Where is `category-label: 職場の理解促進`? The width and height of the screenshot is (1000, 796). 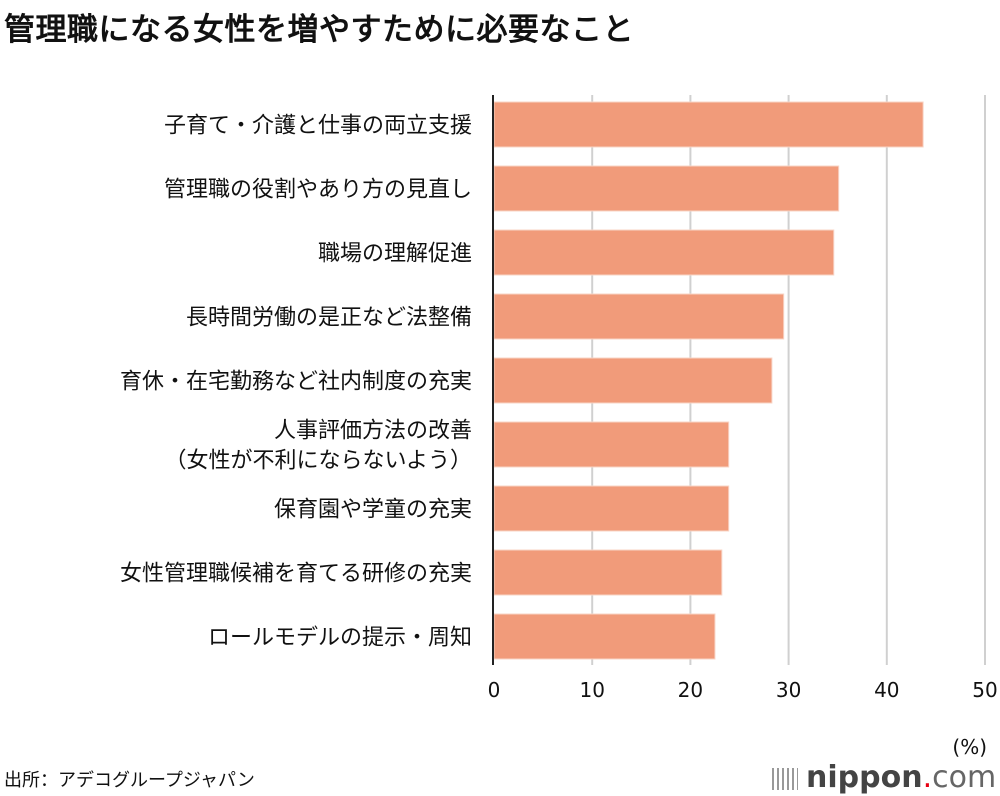
category-label: 職場の理解促進 is located at coordinates (395, 254).